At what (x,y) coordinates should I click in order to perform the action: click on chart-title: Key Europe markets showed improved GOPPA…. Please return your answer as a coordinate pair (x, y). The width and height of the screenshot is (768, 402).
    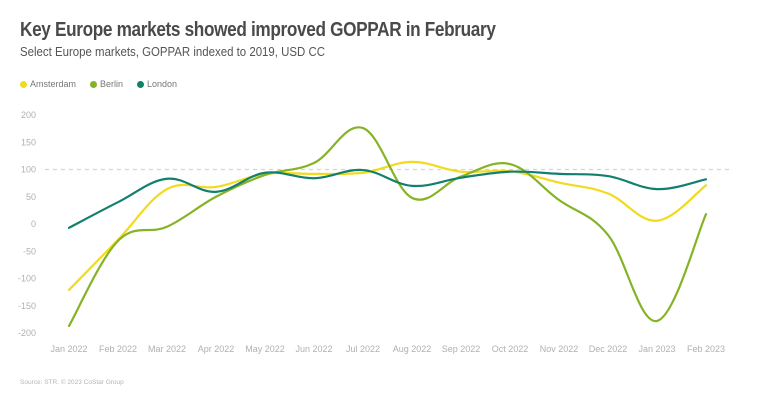
    Looking at the image, I should click on (258, 30).